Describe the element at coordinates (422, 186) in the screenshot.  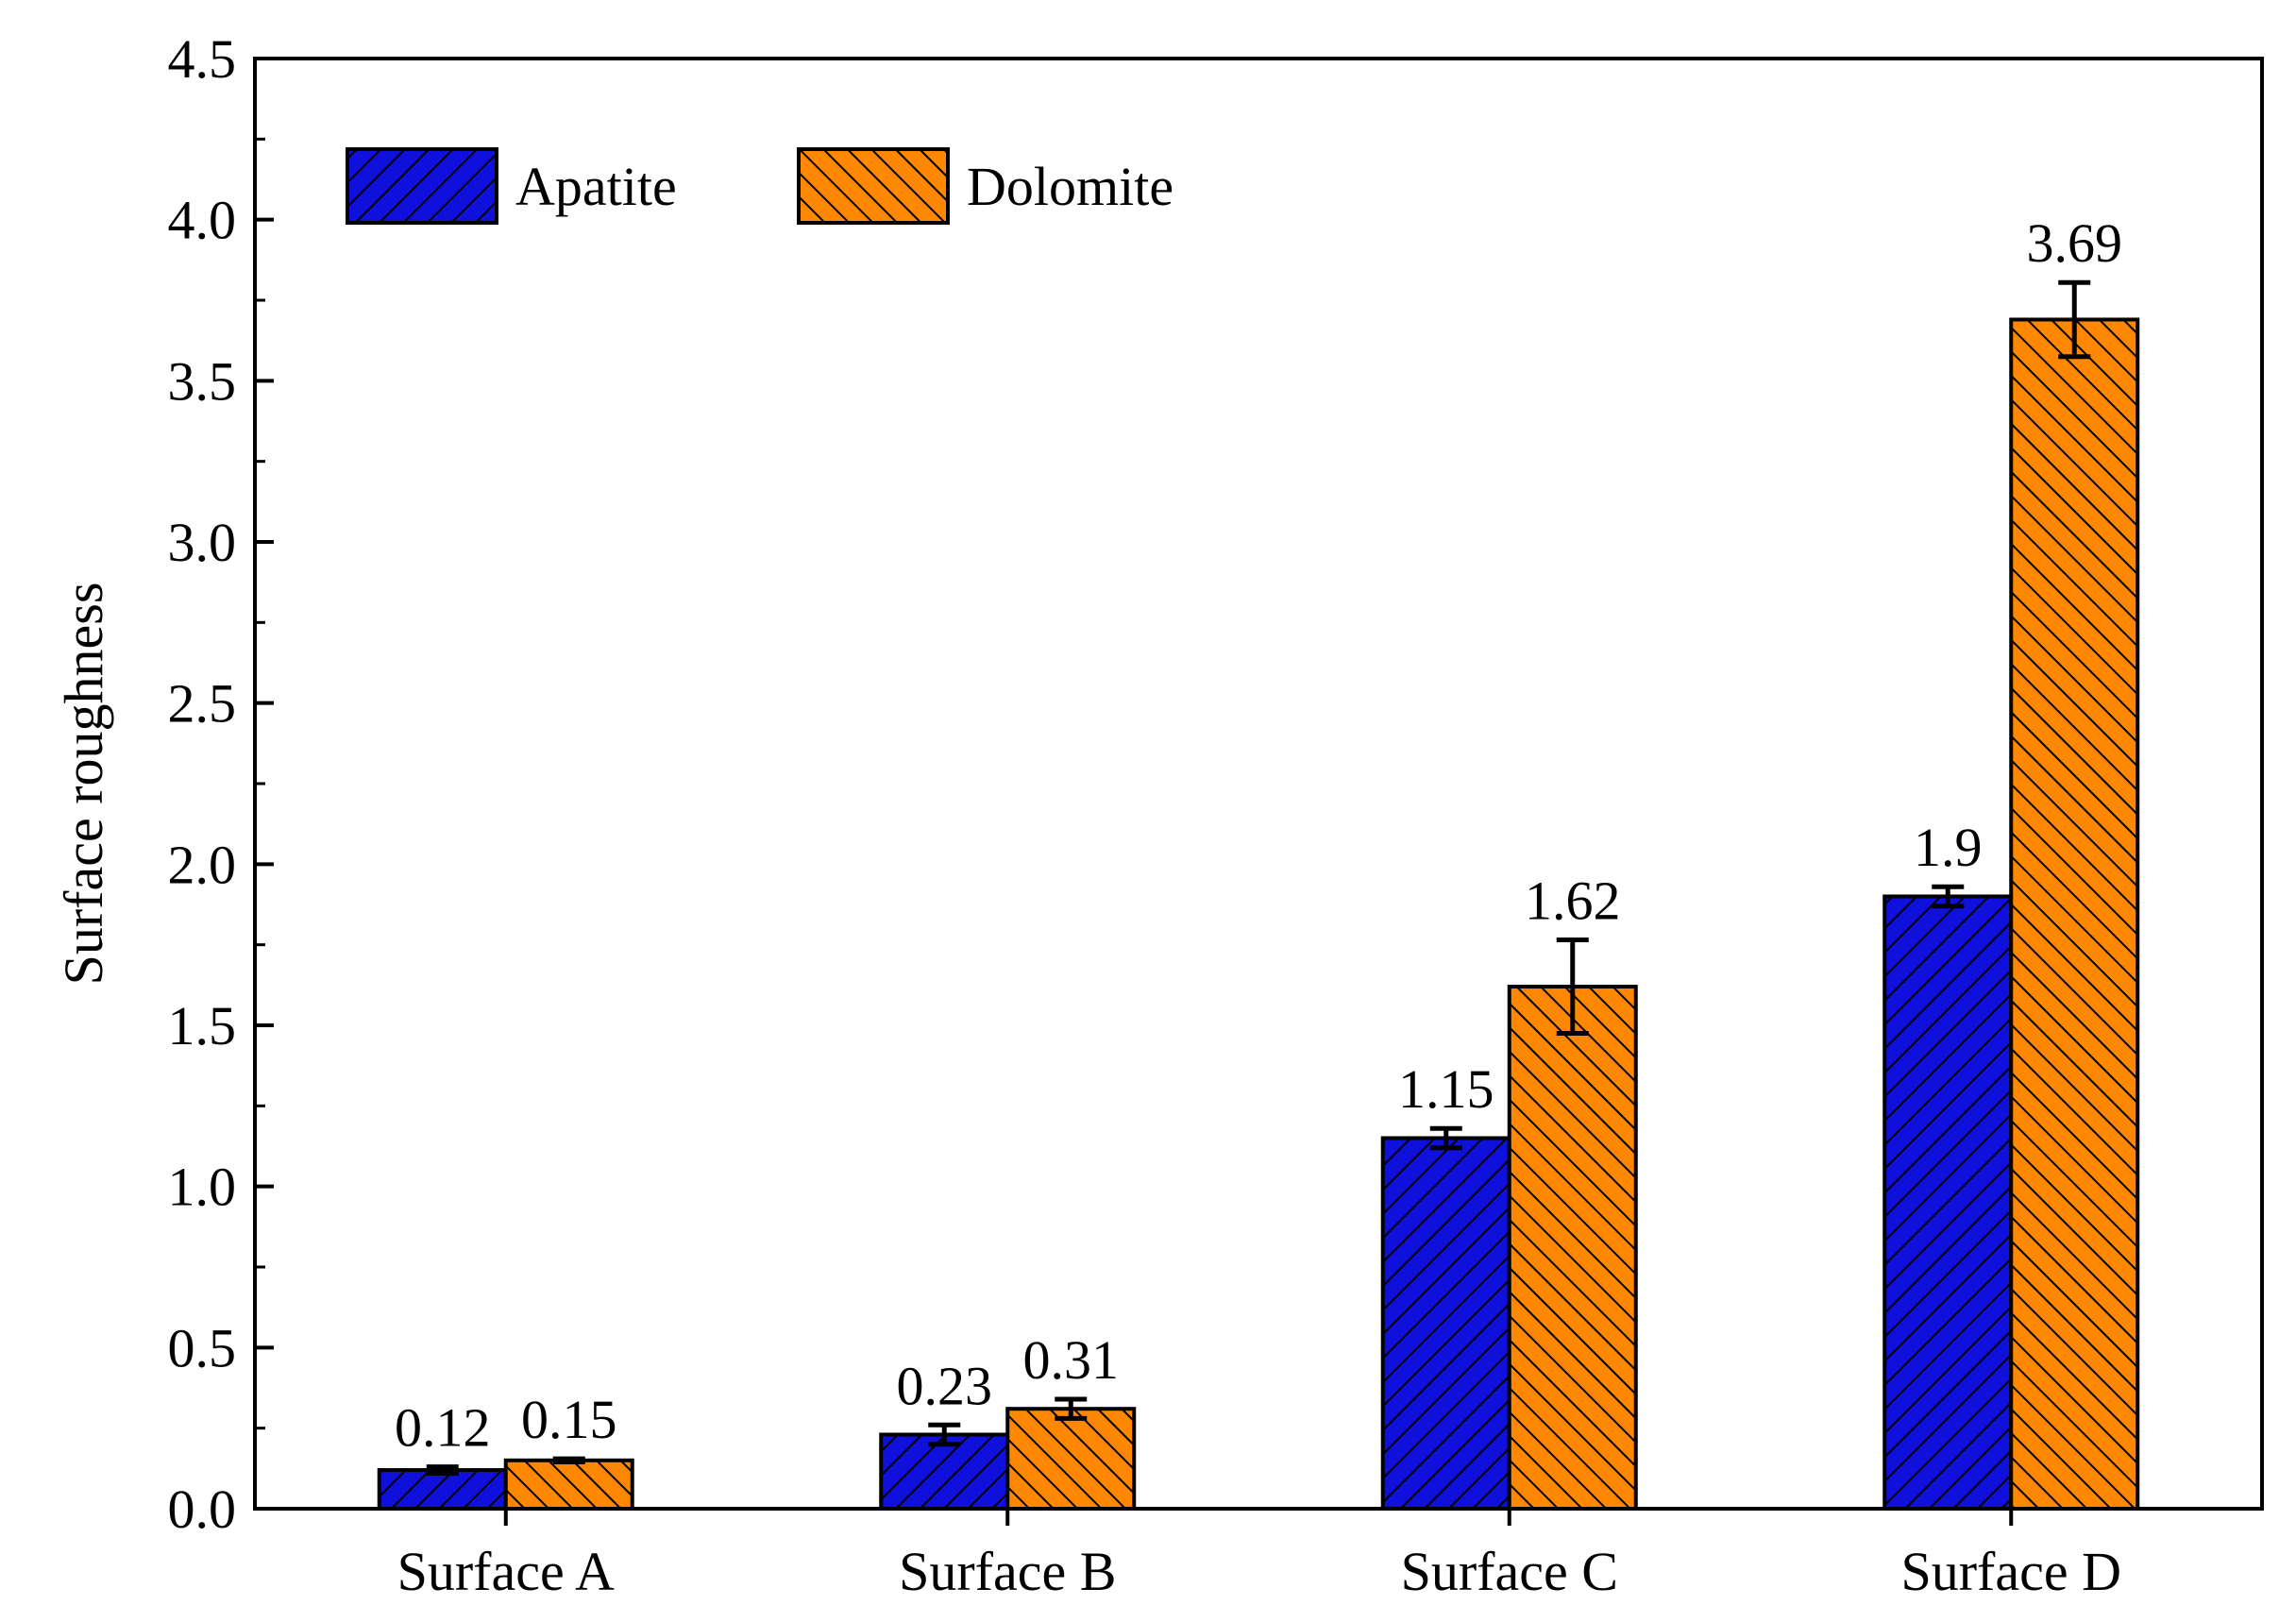
I see `legend-swatch-apatite` at that location.